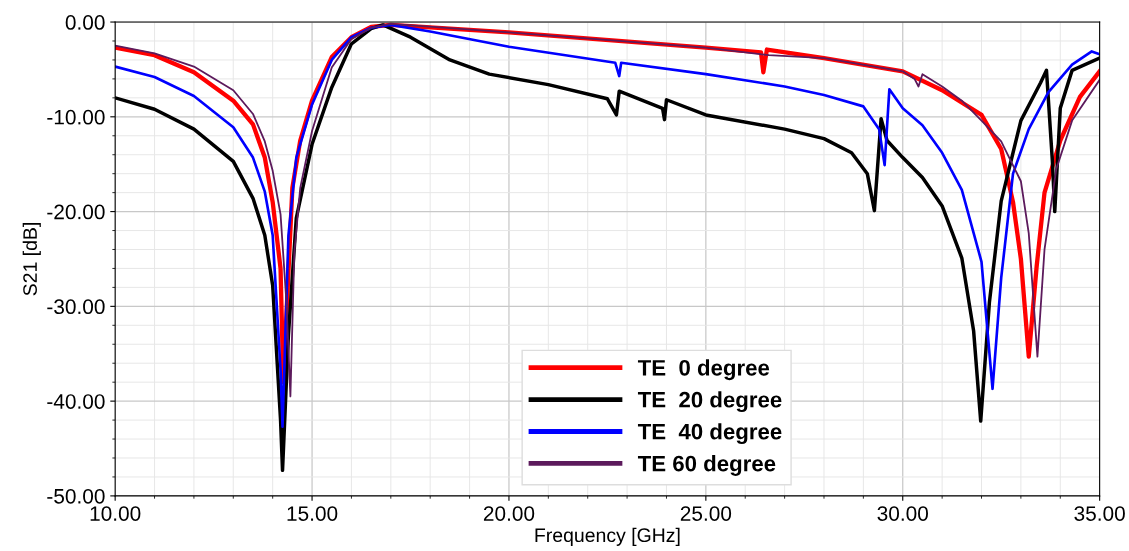 The width and height of the screenshot is (1129, 551). I want to click on legend-label: TE 20 degree, so click(709, 402).